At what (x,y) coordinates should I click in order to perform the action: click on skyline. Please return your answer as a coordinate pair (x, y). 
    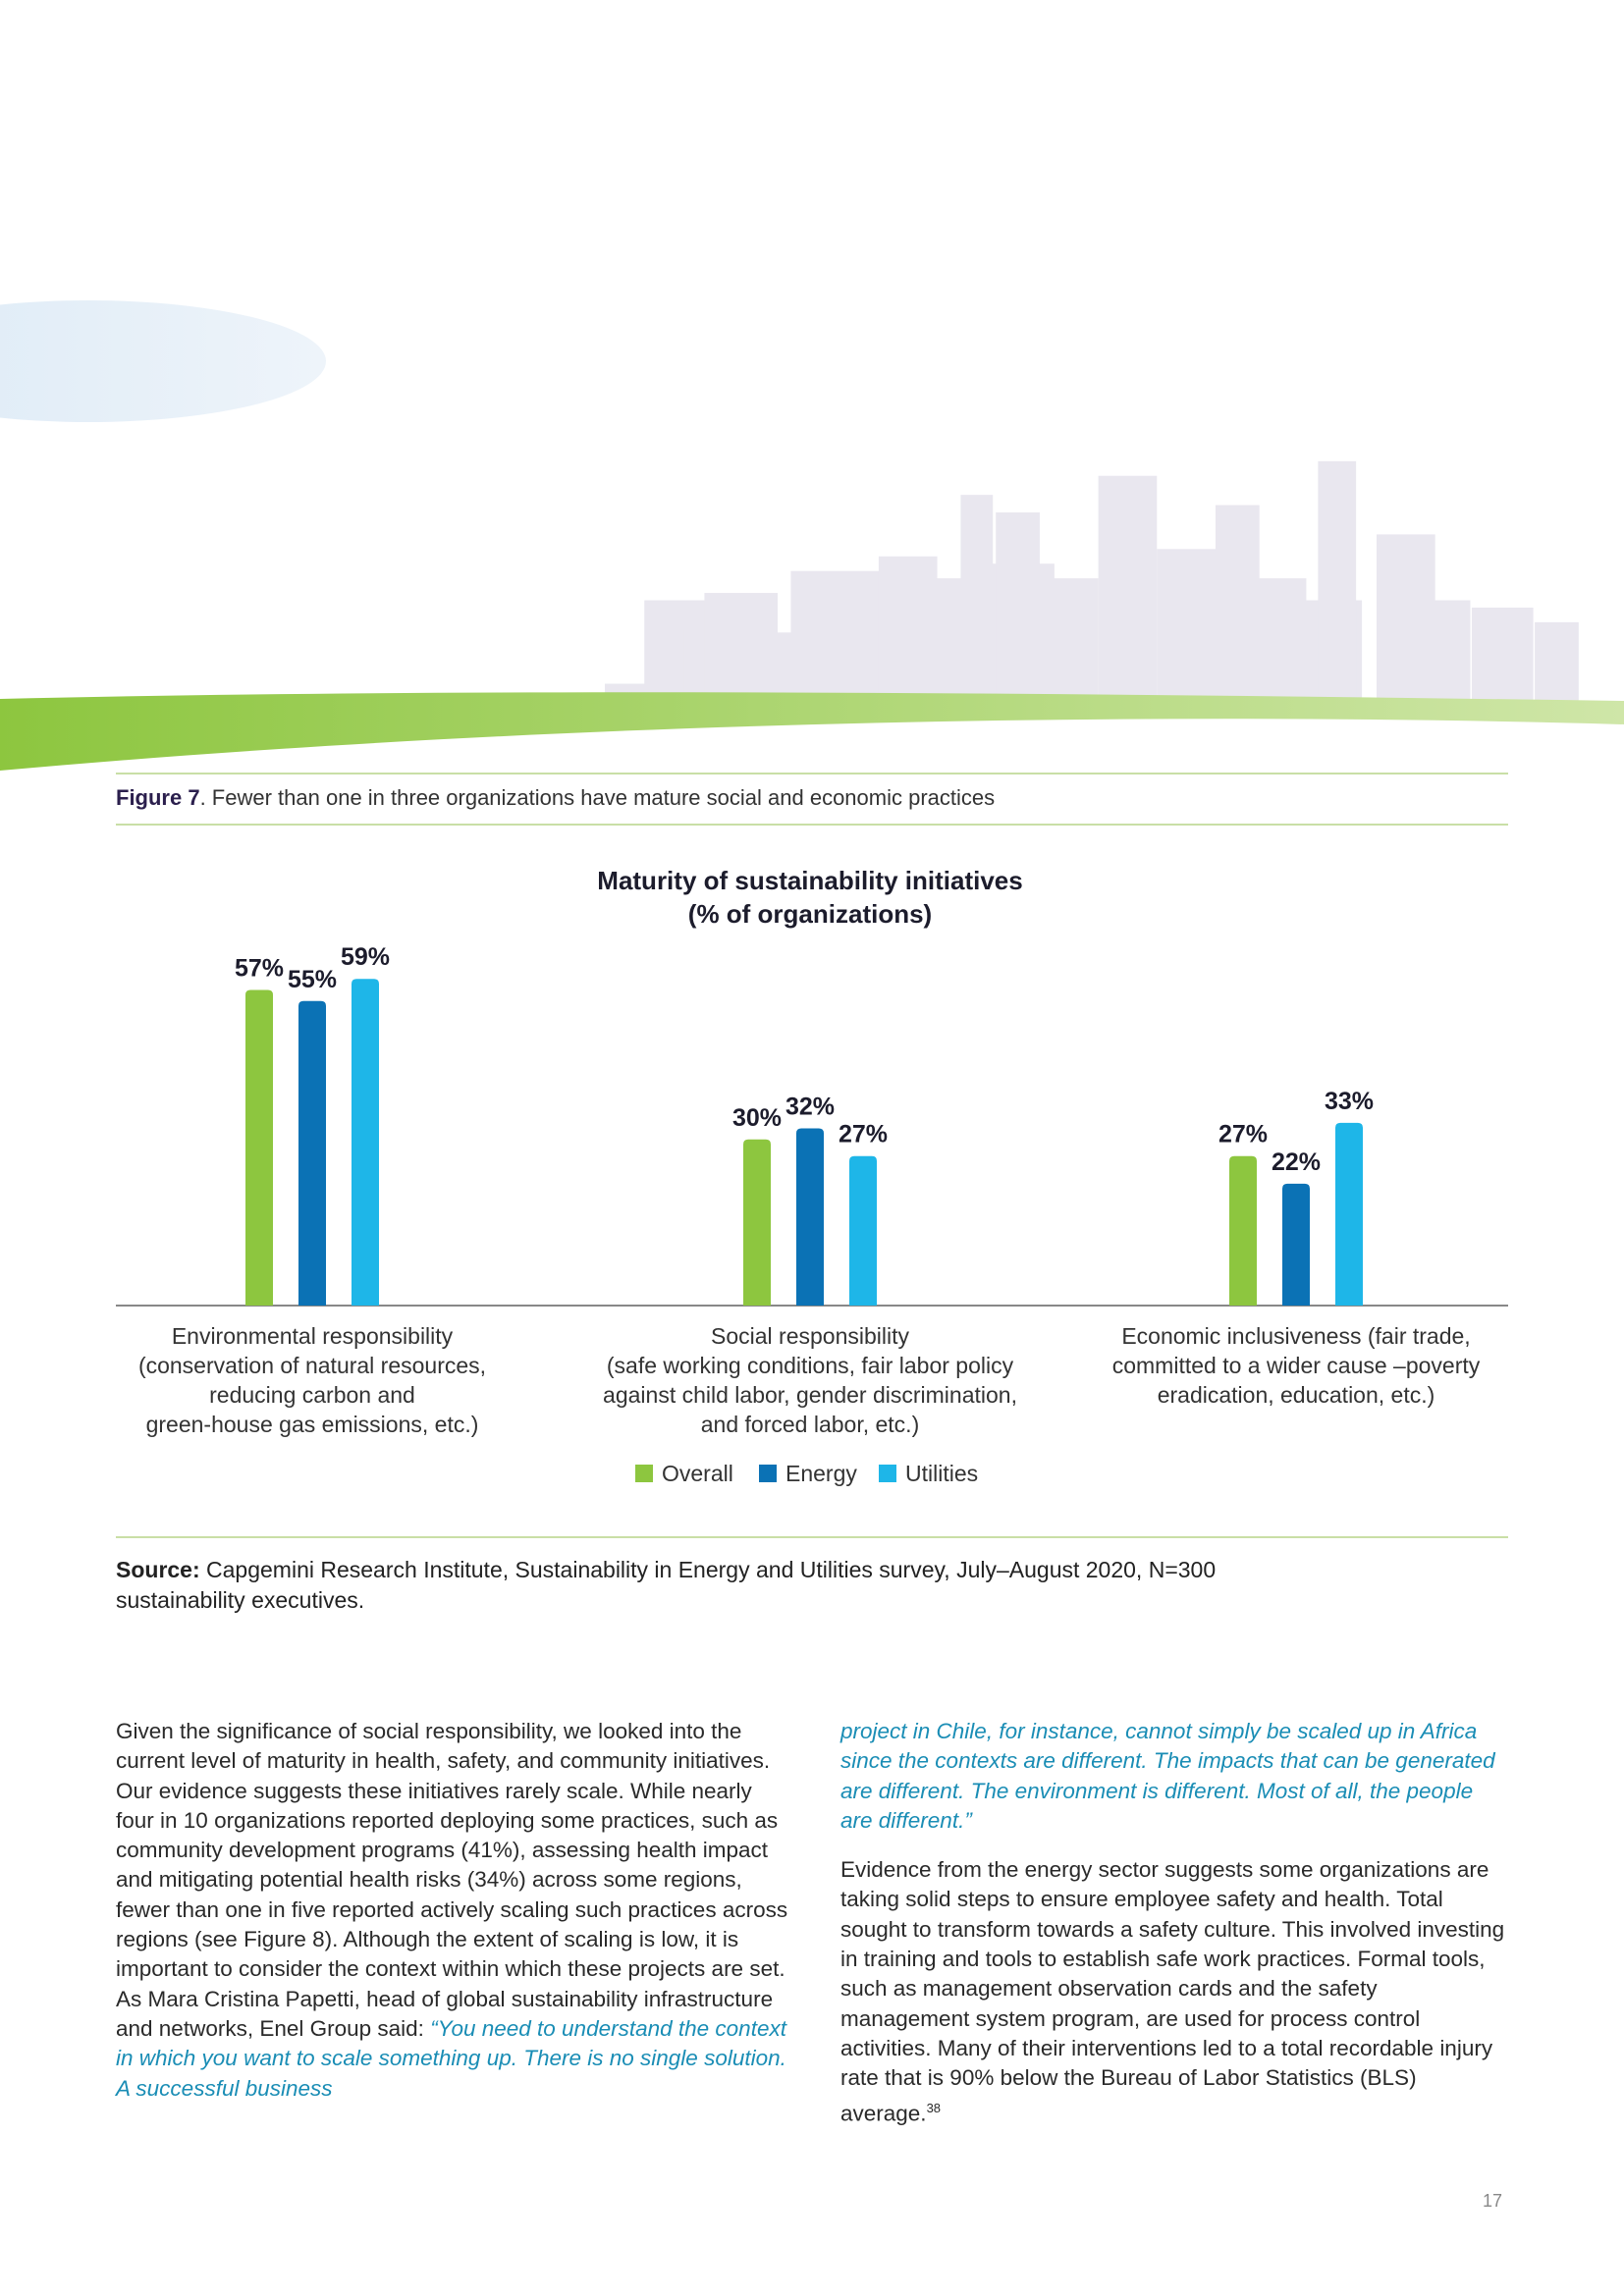
    Looking at the image, I should click on (1091, 582).